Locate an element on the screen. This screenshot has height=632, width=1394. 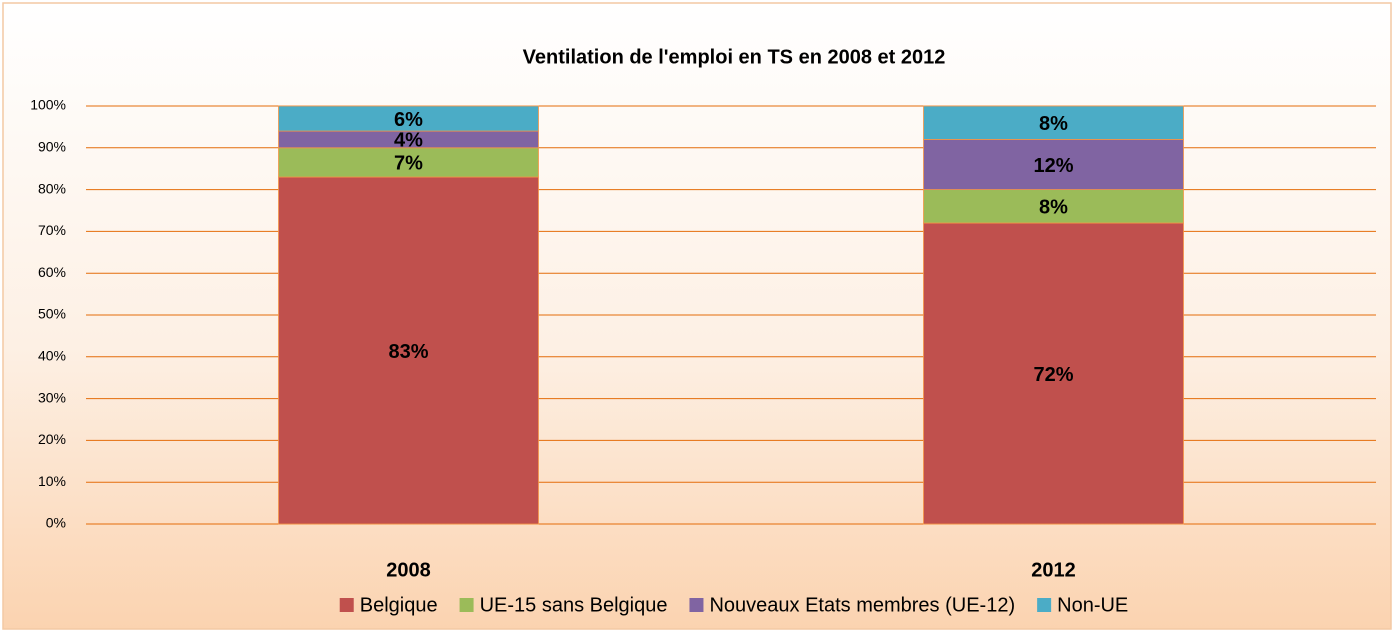
y-tick-label: 10% is located at coordinates (52, 481).